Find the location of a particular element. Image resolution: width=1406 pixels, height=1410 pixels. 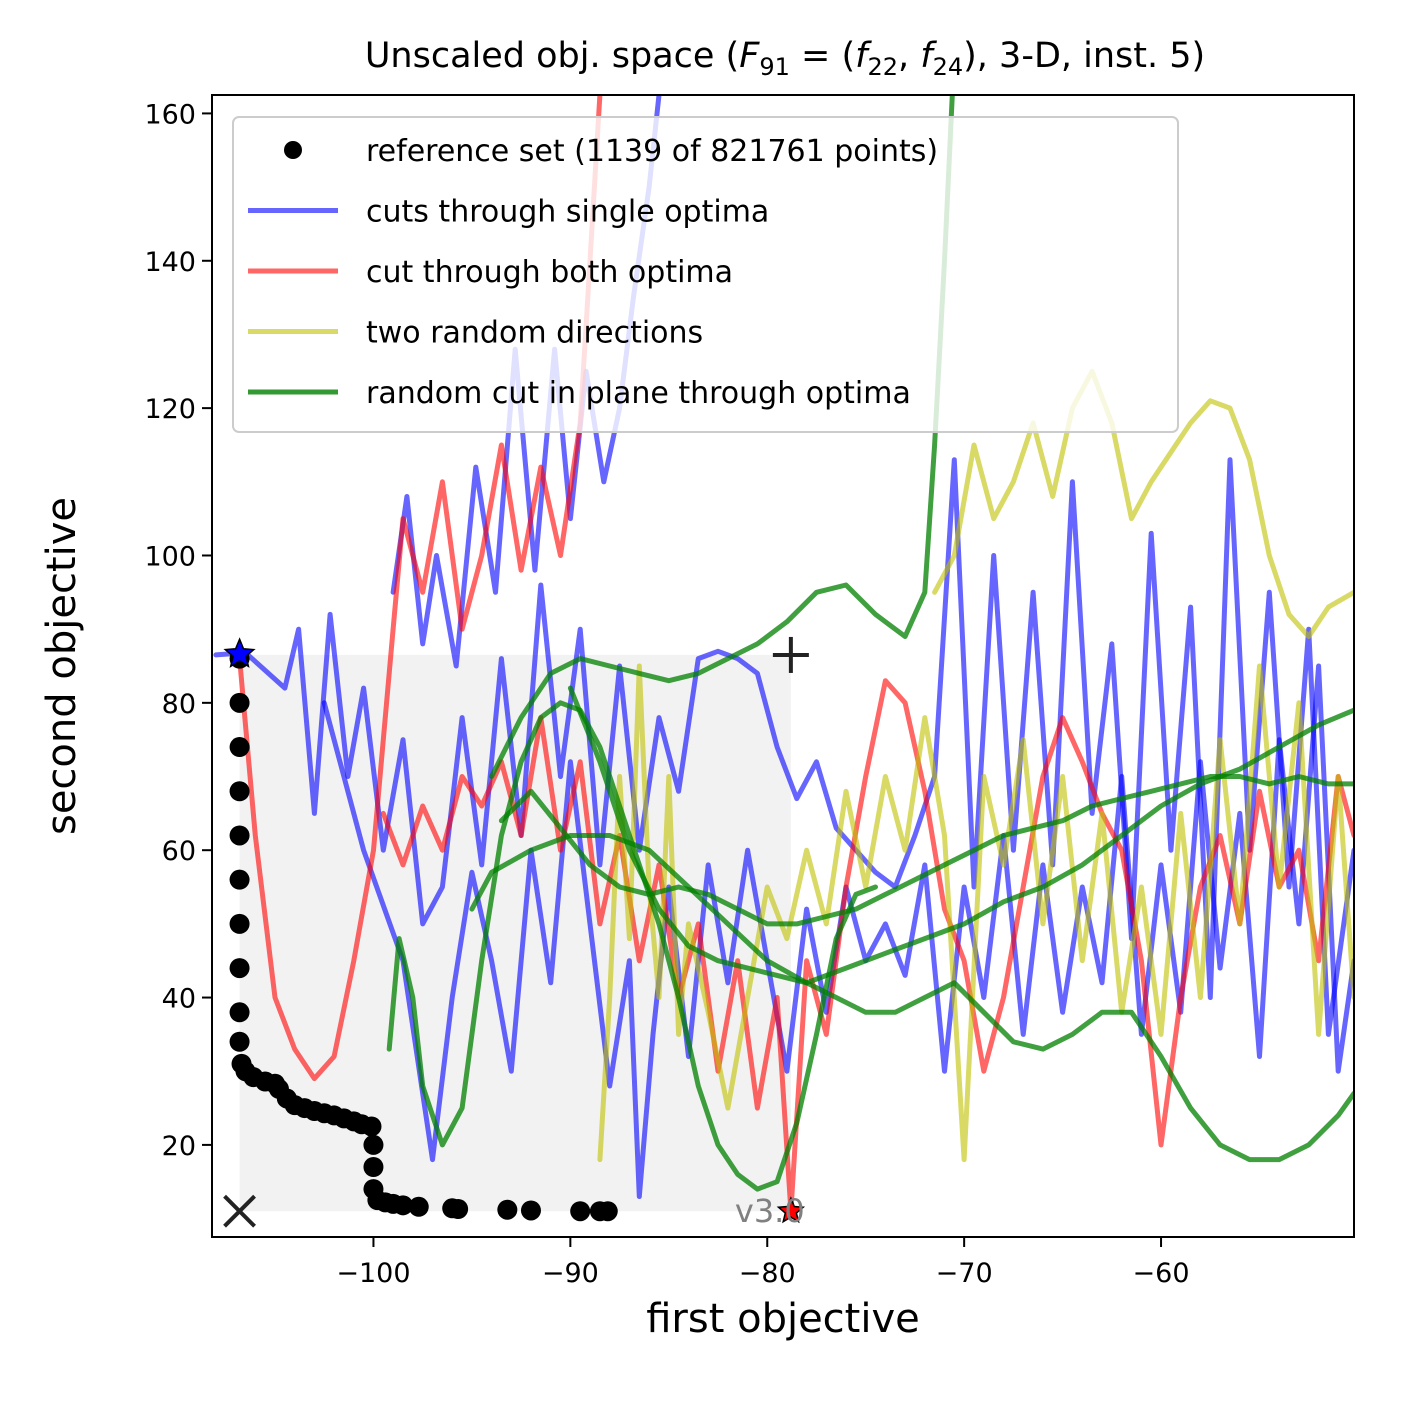

nadir-point-marker is located at coordinates (790, 654).